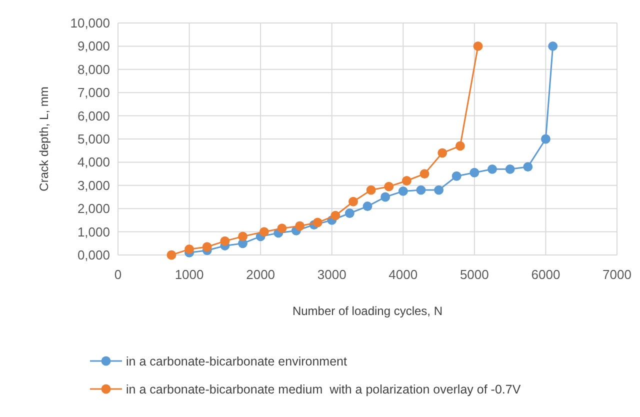 This screenshot has width=640, height=417. What do you see at coordinates (237, 361) in the screenshot?
I see `legend-label: in a carbonate-bicarbonate environment` at bounding box center [237, 361].